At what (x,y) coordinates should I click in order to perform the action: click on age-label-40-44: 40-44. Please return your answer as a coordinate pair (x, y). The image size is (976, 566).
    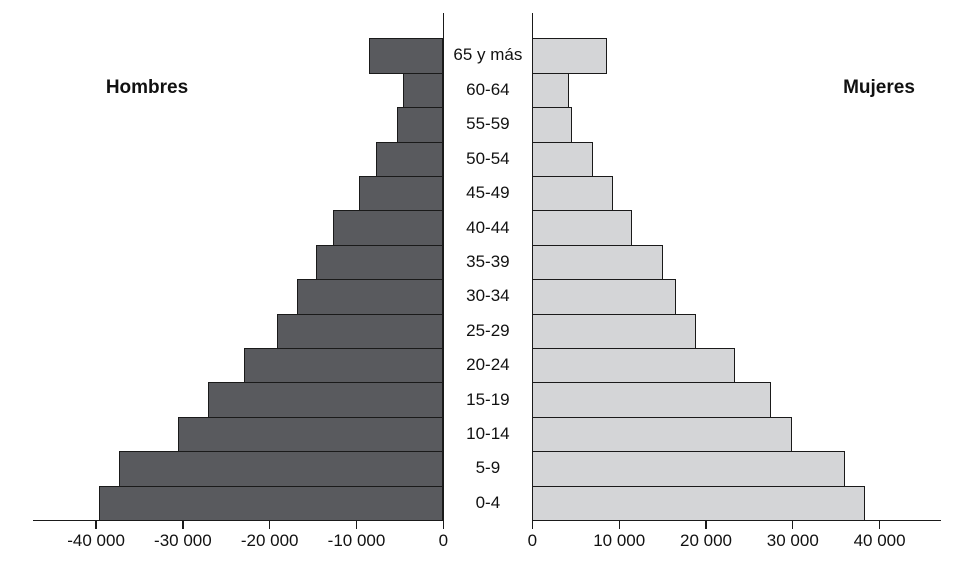
    Looking at the image, I should click on (488, 227).